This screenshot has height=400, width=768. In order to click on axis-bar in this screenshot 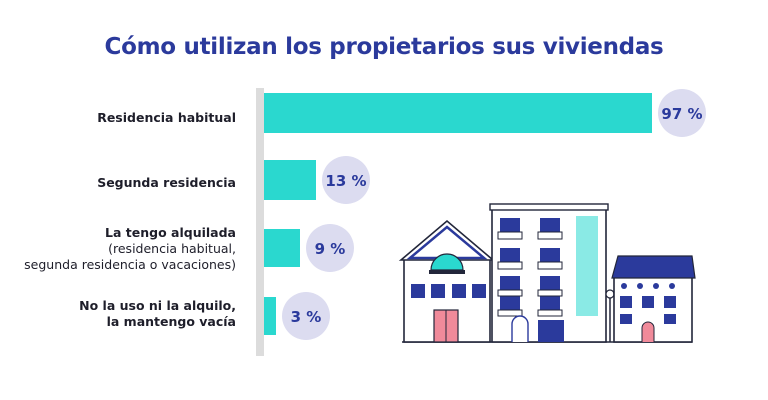, I will do `click(260, 222)`.